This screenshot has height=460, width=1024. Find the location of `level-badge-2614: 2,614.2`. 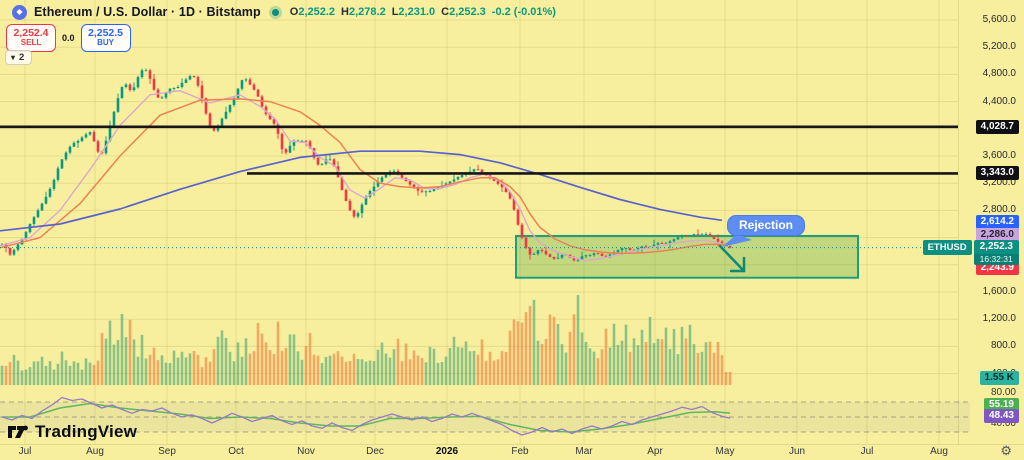

level-badge-2614: 2,614.2 is located at coordinates (997, 222).